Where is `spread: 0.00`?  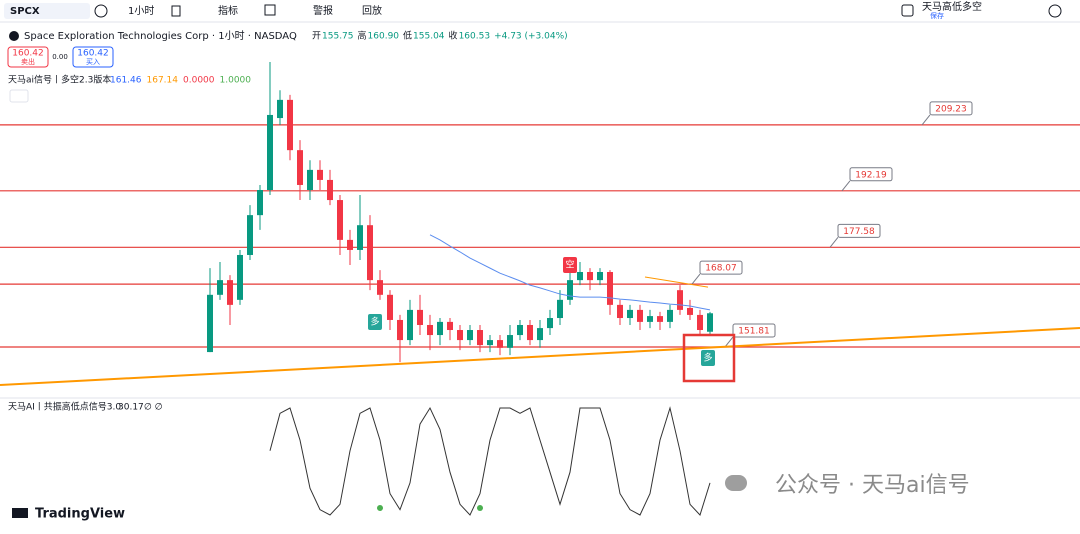
spread: 0.00 is located at coordinates (60, 57).